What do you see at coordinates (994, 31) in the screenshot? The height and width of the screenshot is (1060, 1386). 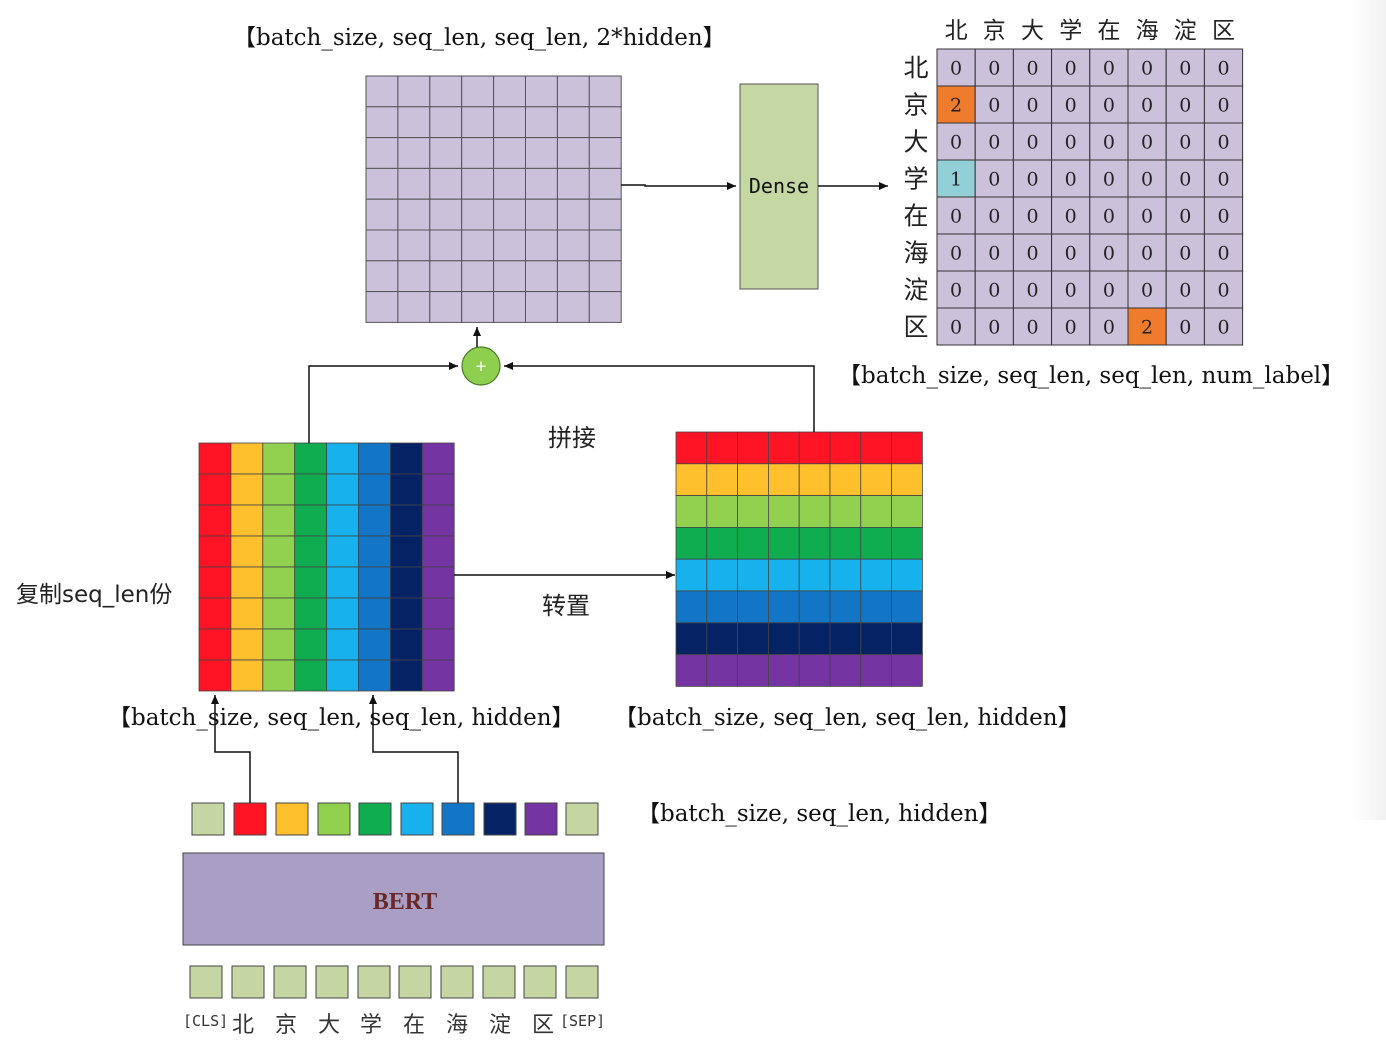 I see `column-axis-char: 京` at bounding box center [994, 31].